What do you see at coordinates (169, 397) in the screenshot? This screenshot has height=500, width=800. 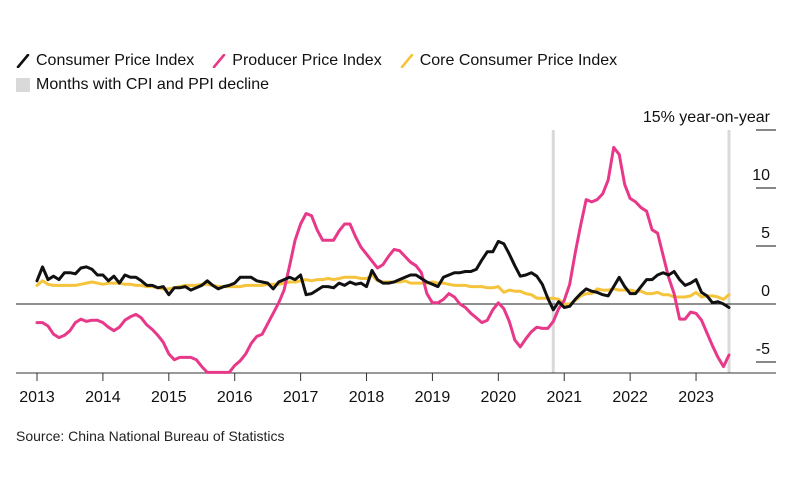 I see `x-tick-label: 2015` at bounding box center [169, 397].